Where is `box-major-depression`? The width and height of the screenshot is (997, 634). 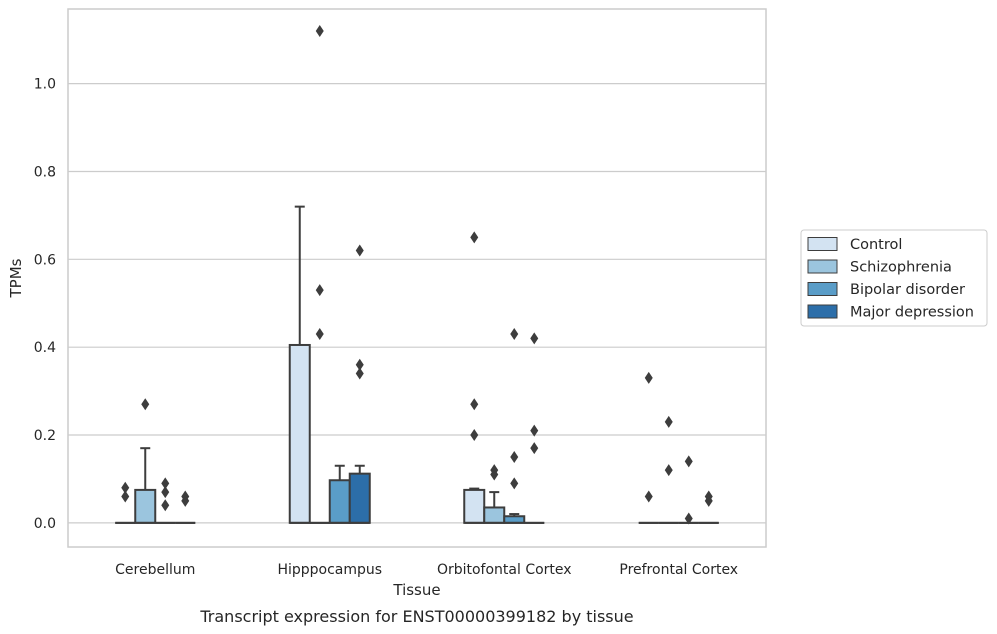 box-major-depression is located at coordinates (359, 494).